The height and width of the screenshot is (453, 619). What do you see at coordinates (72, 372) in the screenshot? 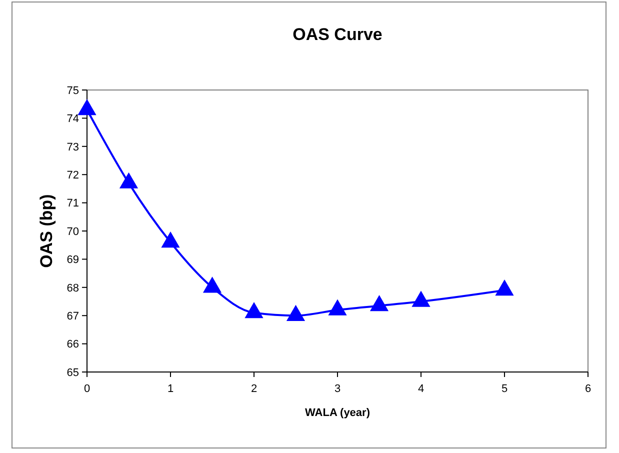
I see `y-tick-label: 65` at bounding box center [72, 372].